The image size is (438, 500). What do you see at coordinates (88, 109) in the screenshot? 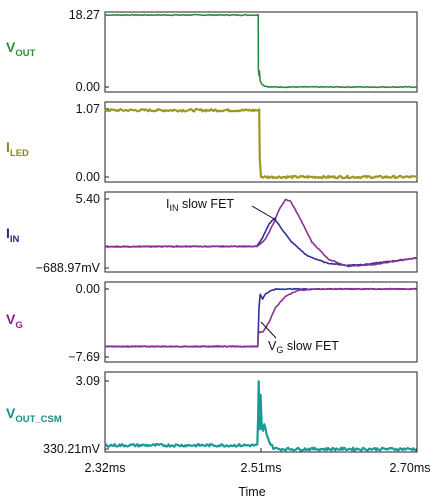
I see `y-tick-label: 1.07` at bounding box center [88, 109].